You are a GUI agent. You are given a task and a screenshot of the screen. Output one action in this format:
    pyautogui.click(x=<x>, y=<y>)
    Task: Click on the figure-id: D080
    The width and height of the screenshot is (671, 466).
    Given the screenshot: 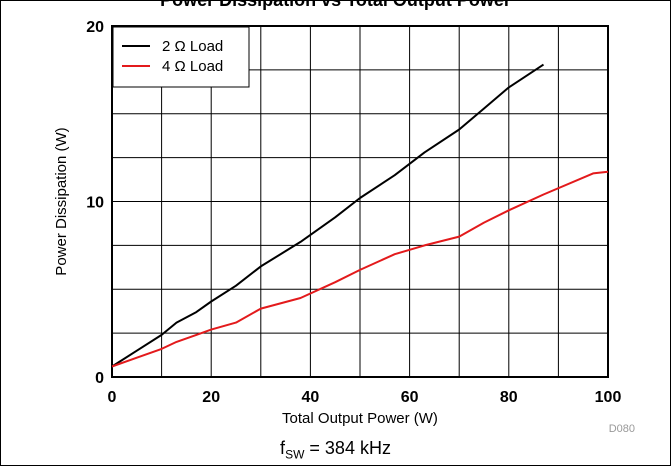 What is the action you would take?
    pyautogui.click(x=622, y=429)
    